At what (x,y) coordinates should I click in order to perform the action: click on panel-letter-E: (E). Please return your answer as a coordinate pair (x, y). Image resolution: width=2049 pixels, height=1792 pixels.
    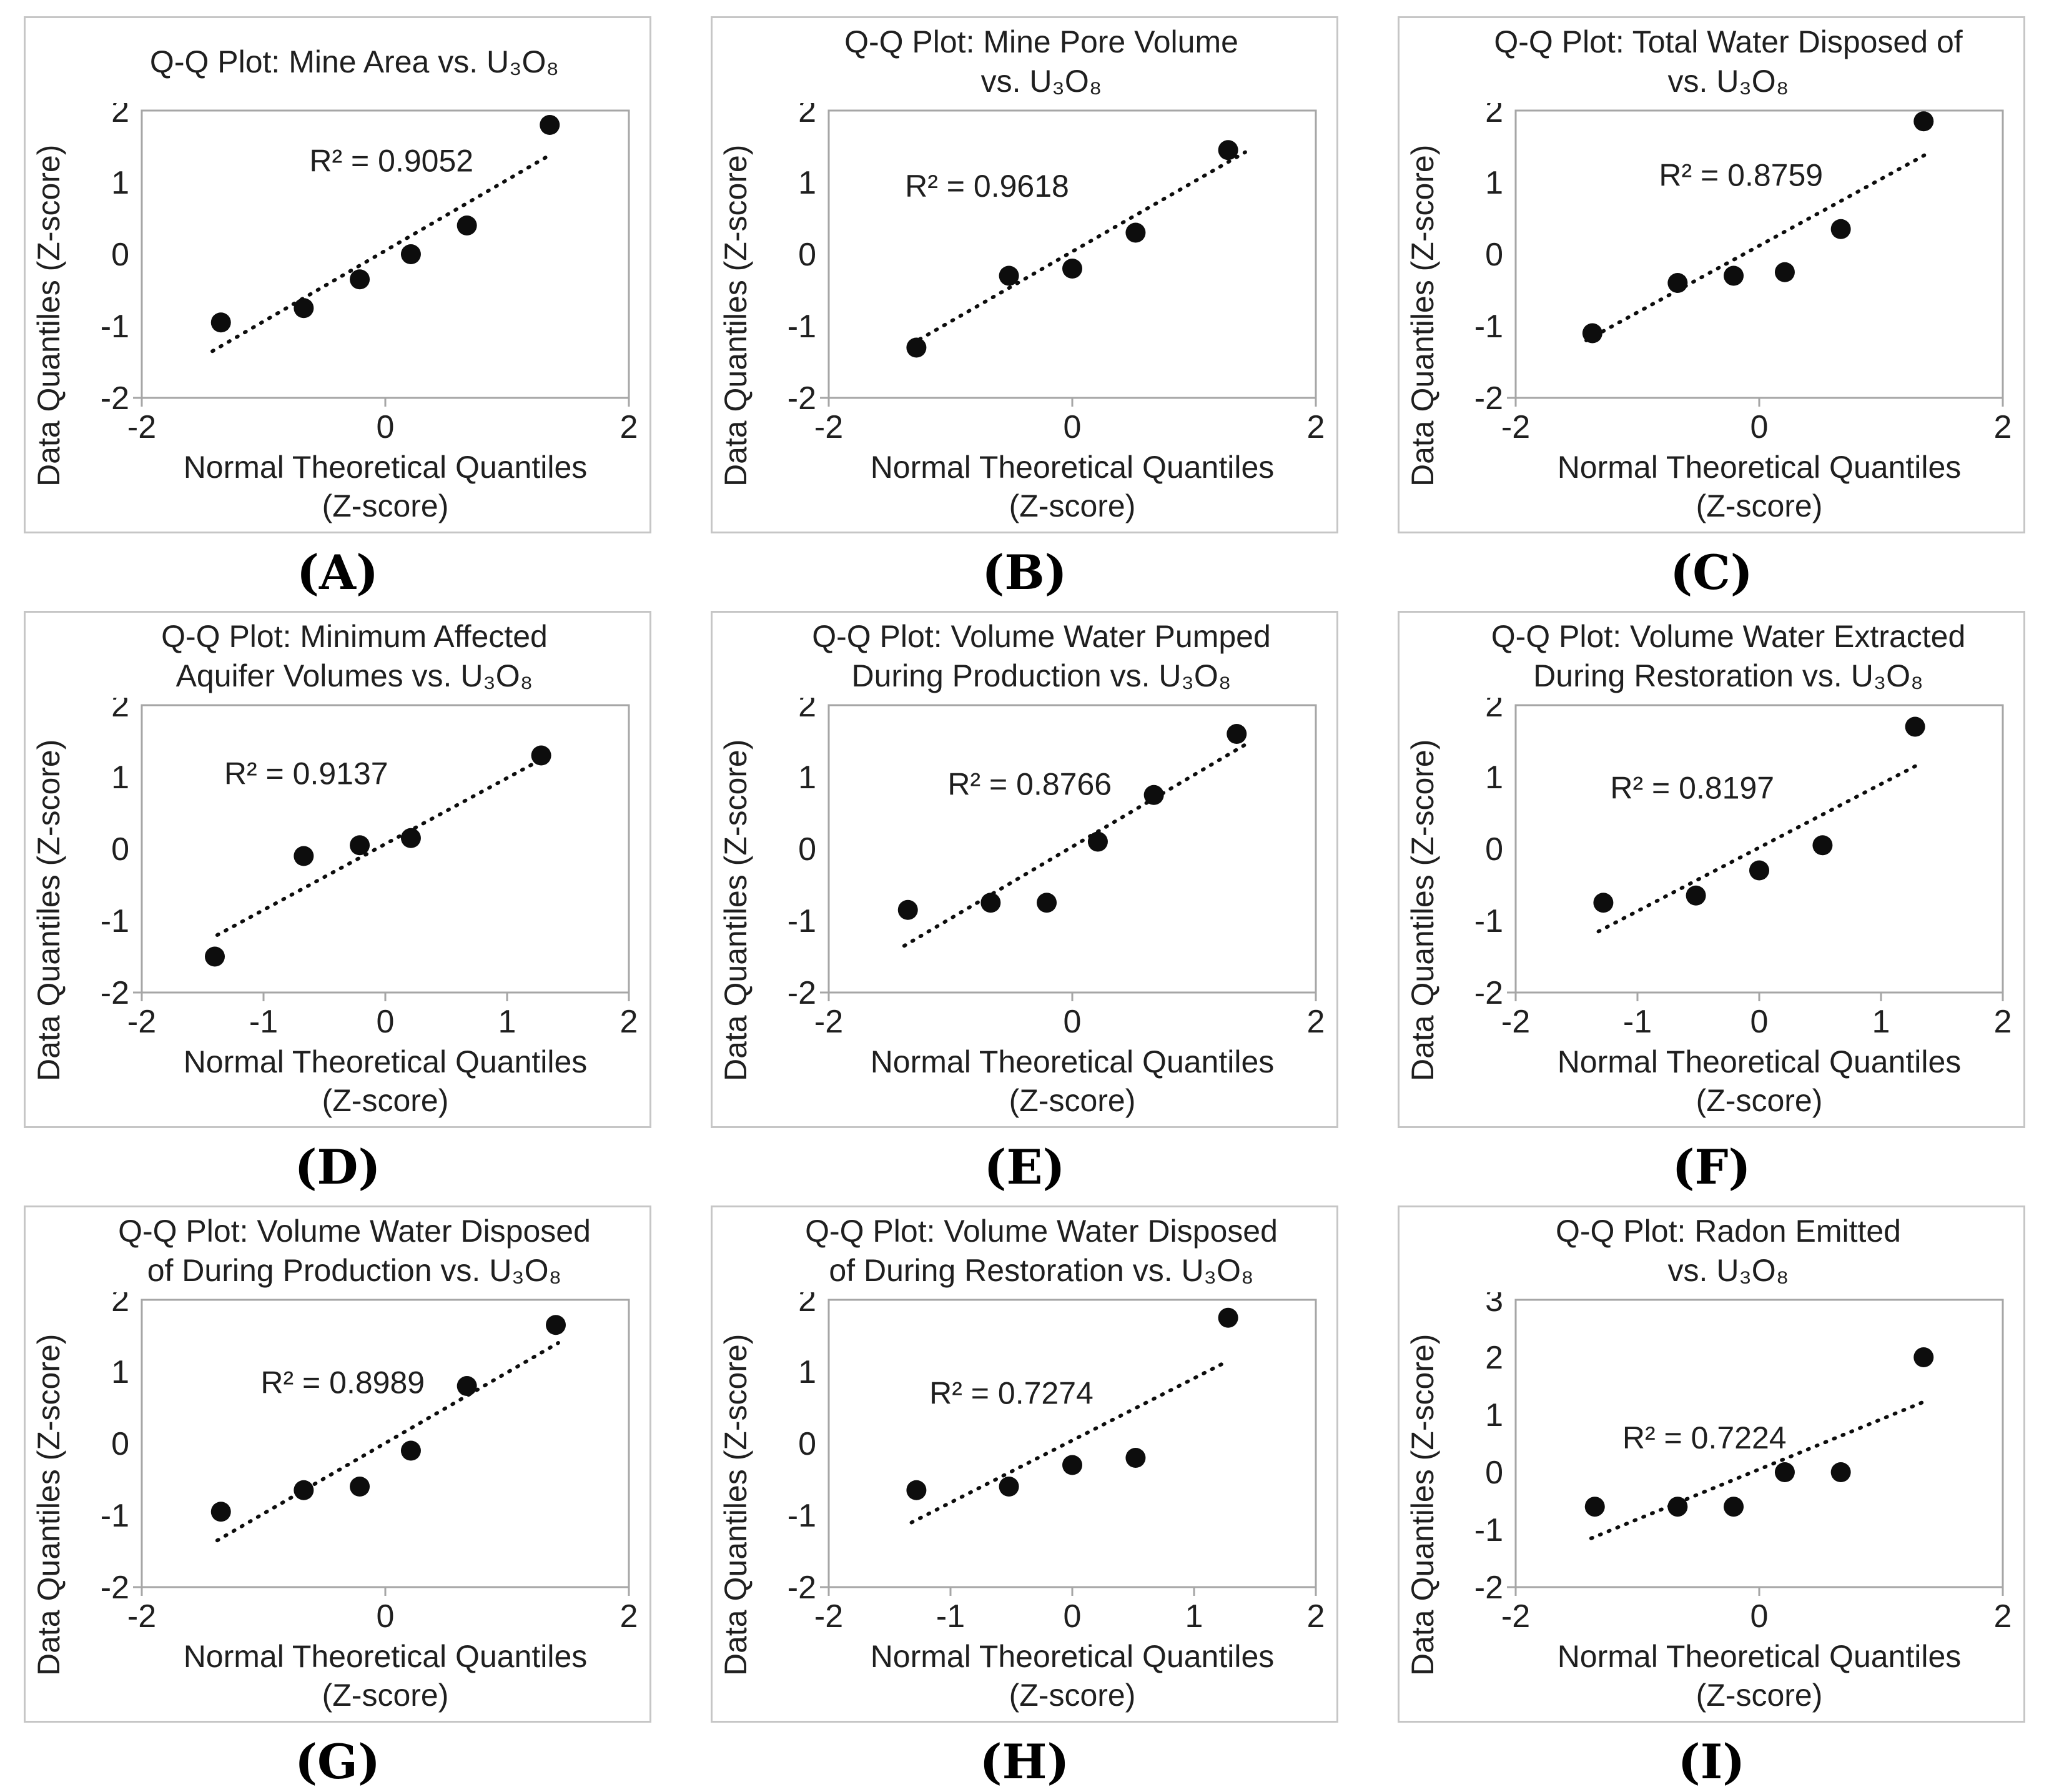
    Looking at the image, I should click on (1024, 1167).